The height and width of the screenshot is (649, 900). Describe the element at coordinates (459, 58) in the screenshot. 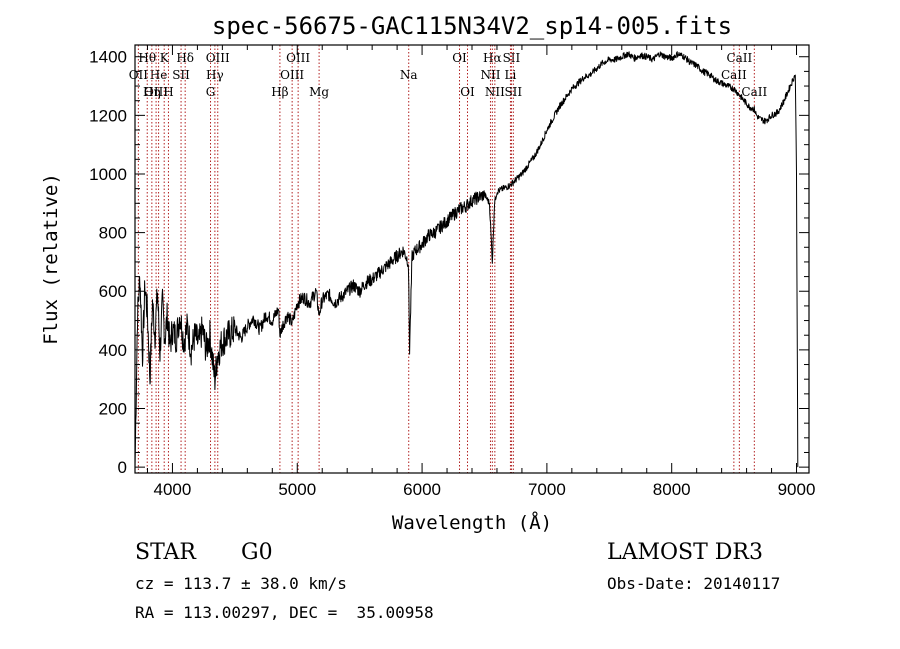

I see `marker-label-17: OI` at that location.